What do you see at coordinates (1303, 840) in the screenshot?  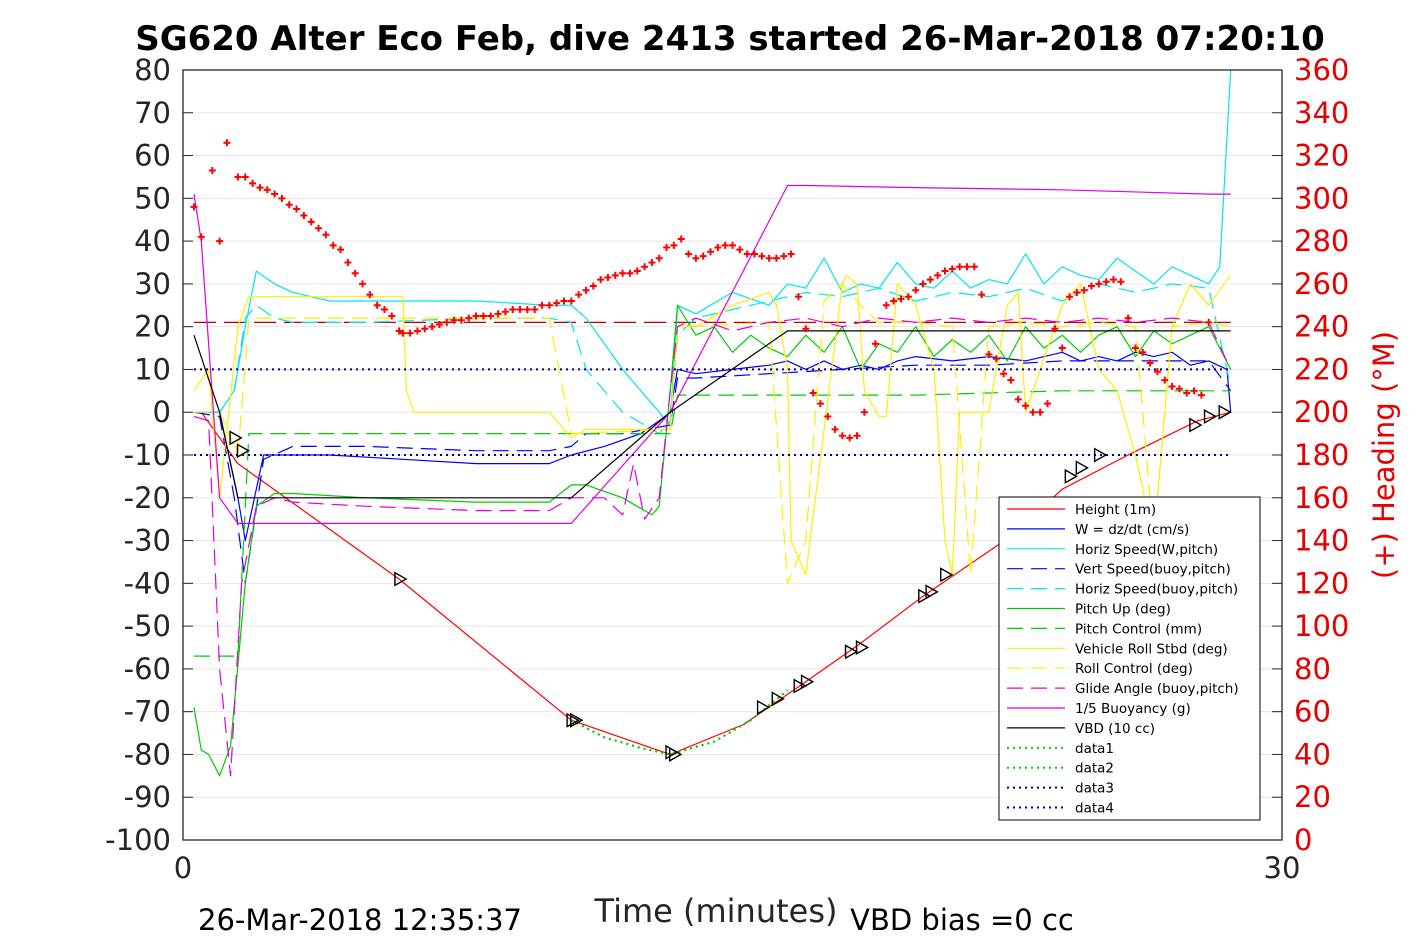 I see `y-tick-label-right: 0` at bounding box center [1303, 840].